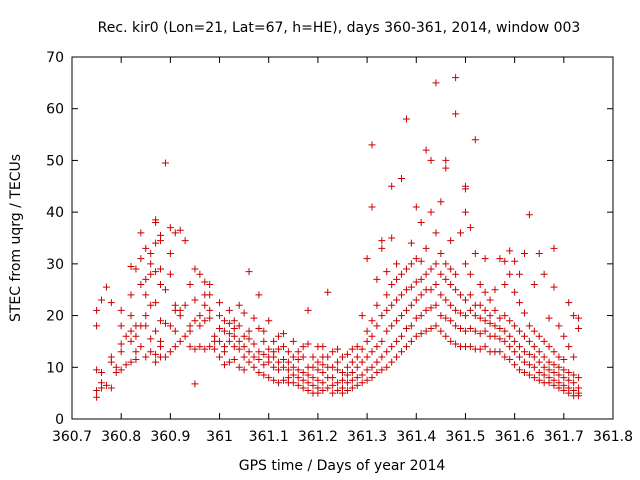 The width and height of the screenshot is (640, 480). What do you see at coordinates (342, 466) in the screenshot?
I see `x-axis-label: GPS time / Days of year 2014` at bounding box center [342, 466].